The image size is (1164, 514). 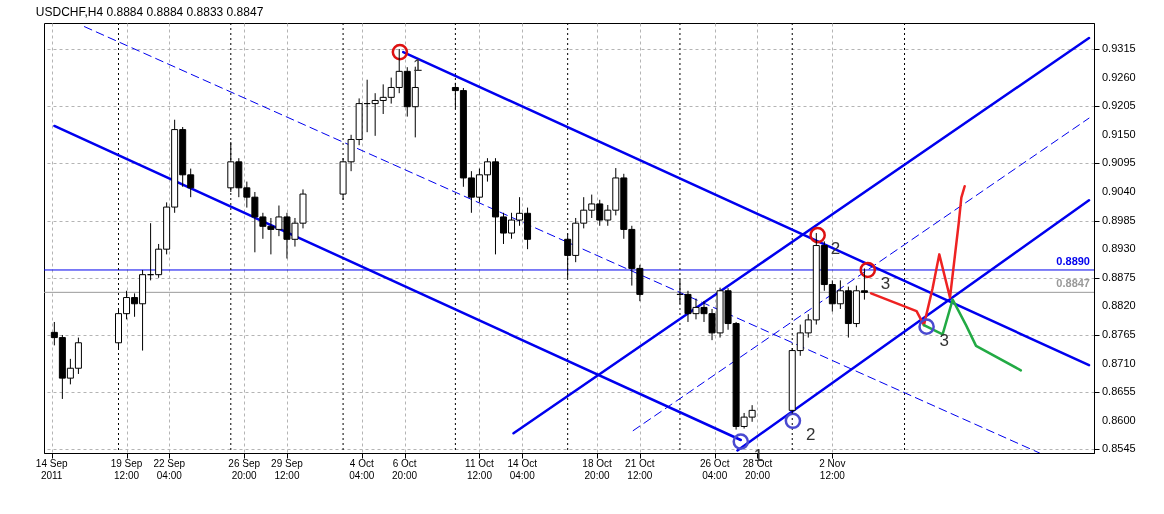 I want to click on x-tick-label: 26 Sep 20:00, so click(x=244, y=469).